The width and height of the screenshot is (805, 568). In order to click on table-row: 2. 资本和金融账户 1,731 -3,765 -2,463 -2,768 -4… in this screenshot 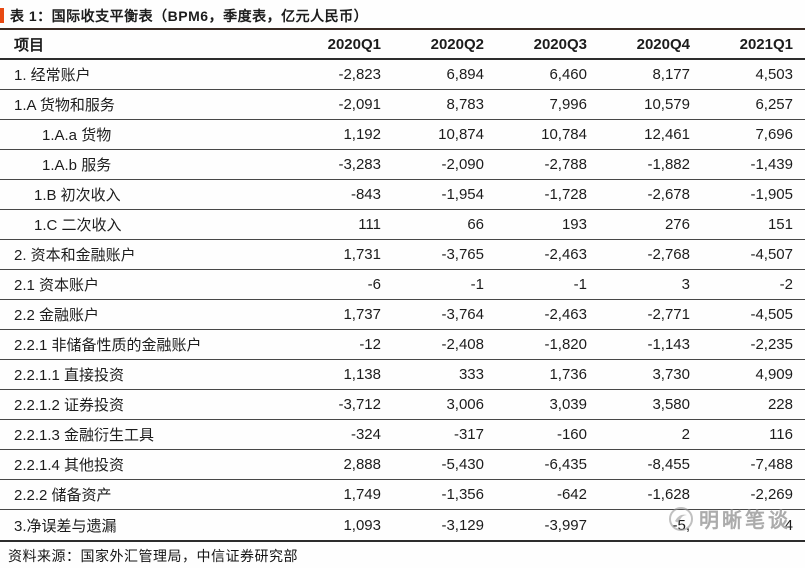, I will do `click(402, 255)`.